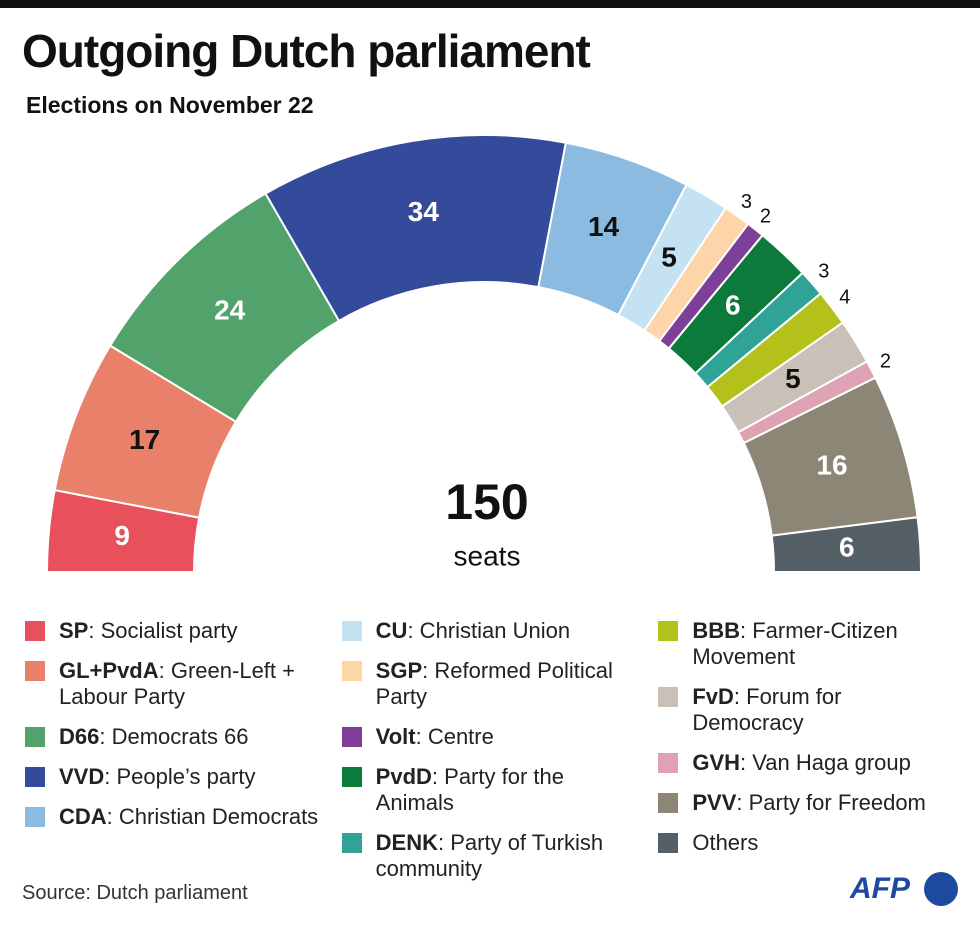 Image resolution: width=980 pixels, height=926 pixels. I want to click on logo: AFP, so click(880, 888).